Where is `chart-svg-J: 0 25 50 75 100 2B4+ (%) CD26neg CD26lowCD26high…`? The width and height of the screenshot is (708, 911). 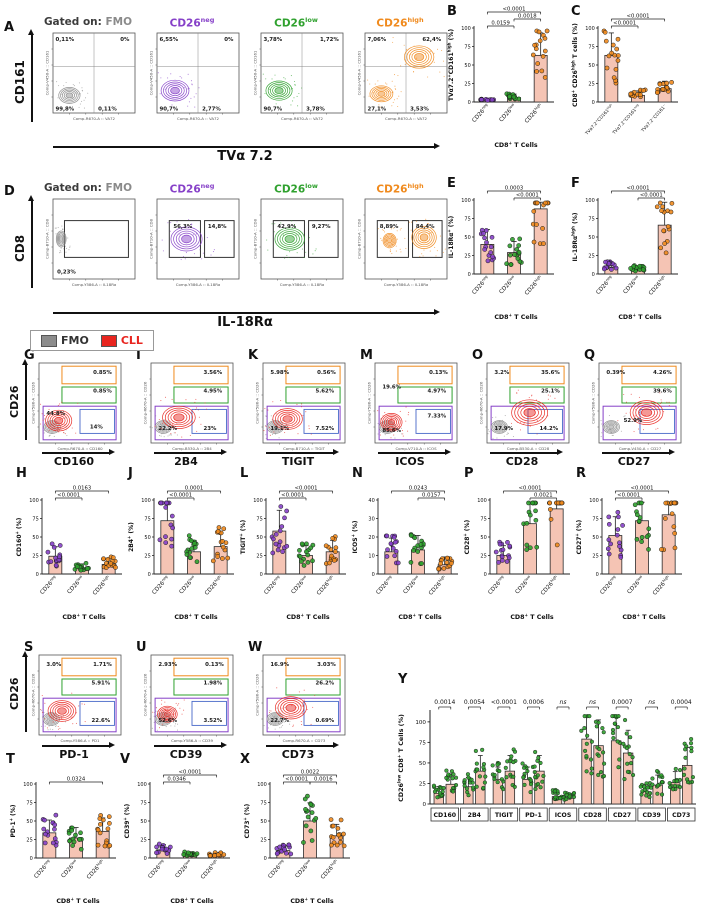
chart-svg-J: 0 25 50 75 100 2B4+ (%) CD26neg CD26lowCD26high… is located at coordinates (180, 553).